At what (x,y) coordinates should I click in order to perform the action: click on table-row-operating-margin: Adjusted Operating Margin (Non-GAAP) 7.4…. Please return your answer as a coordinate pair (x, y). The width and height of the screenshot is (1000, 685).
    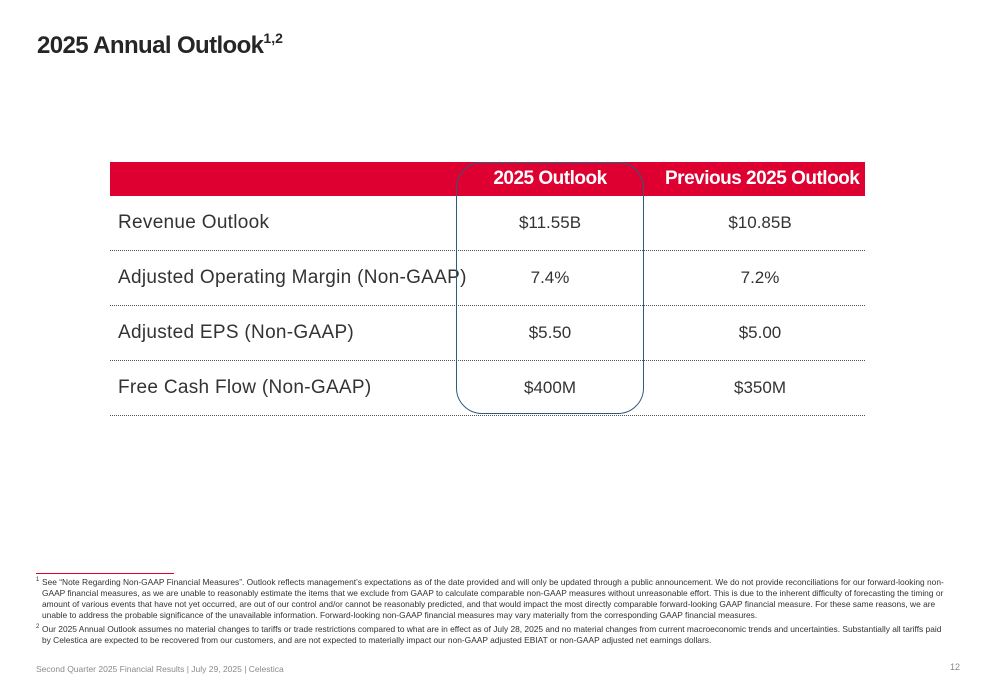
    Looking at the image, I should click on (487, 279).